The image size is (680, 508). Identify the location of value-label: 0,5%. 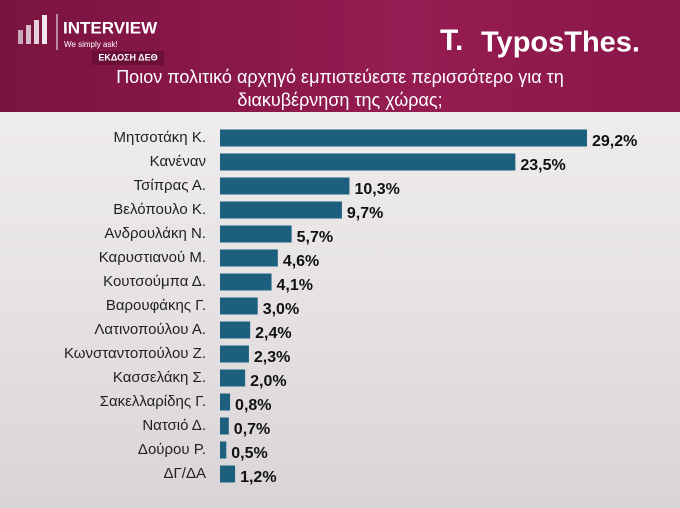
(249, 453).